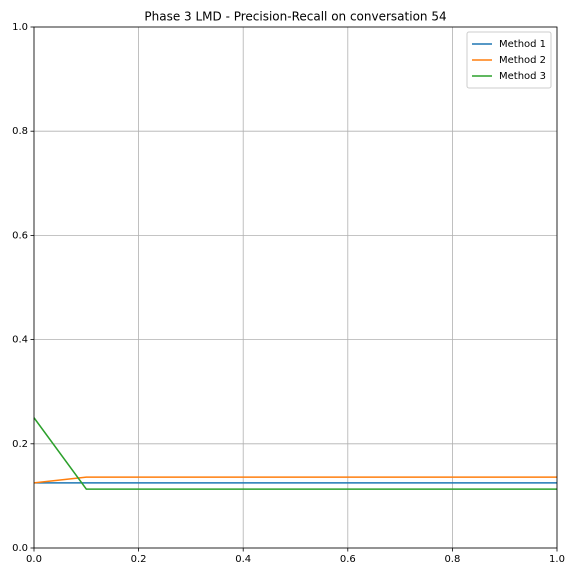  I want to click on y-tick-label: 0.2, so click(20, 444).